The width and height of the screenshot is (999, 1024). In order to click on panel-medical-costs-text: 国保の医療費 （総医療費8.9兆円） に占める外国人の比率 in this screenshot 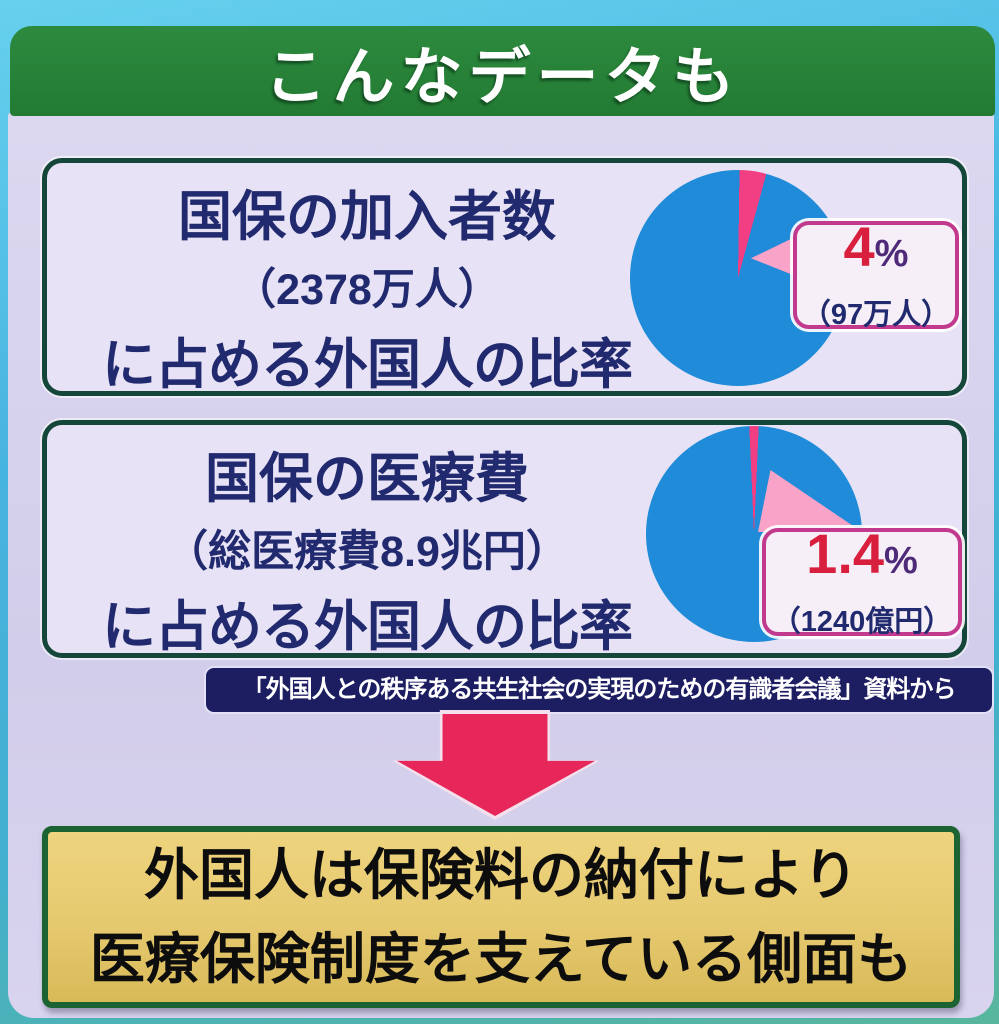, I will do `click(367, 541)`.